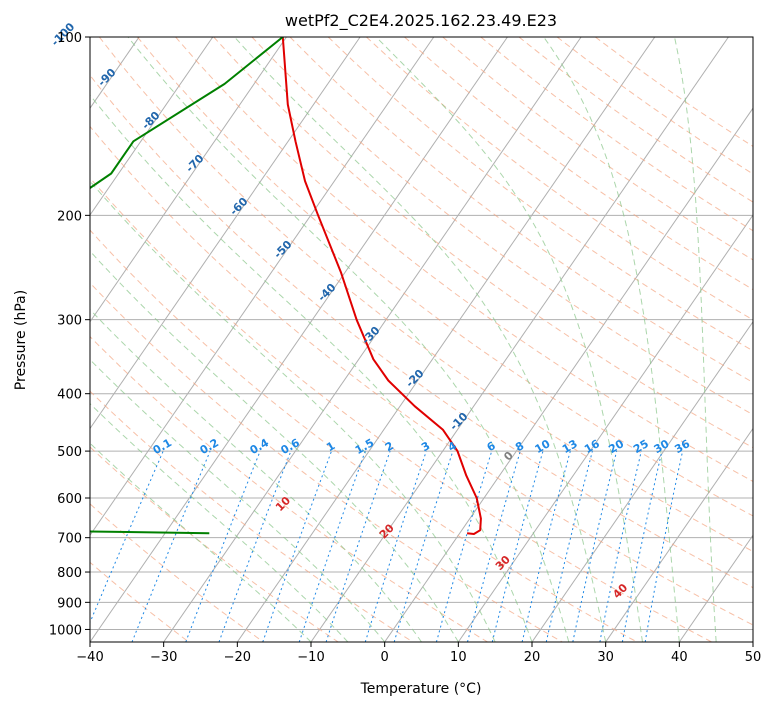 This screenshot has height=712, width=775. Describe the element at coordinates (69, 452) in the screenshot. I see `y-tick-label: 500` at that location.